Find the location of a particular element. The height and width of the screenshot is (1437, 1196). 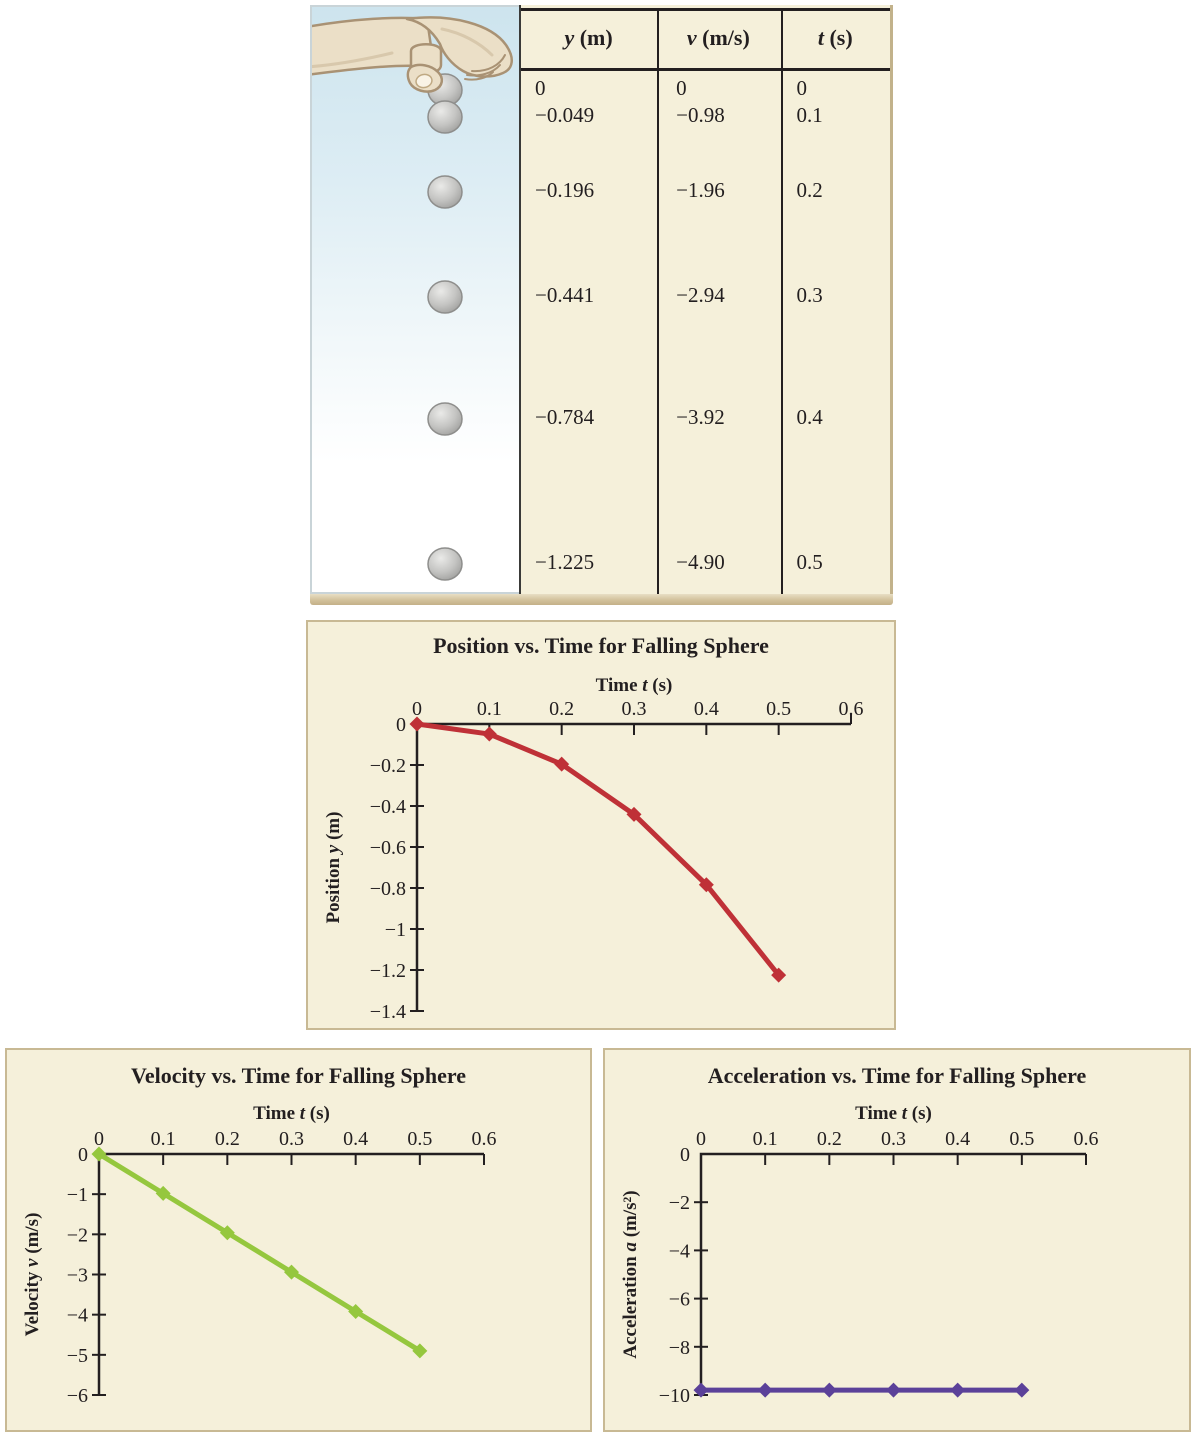

axes is located at coordinates (892, 1273).